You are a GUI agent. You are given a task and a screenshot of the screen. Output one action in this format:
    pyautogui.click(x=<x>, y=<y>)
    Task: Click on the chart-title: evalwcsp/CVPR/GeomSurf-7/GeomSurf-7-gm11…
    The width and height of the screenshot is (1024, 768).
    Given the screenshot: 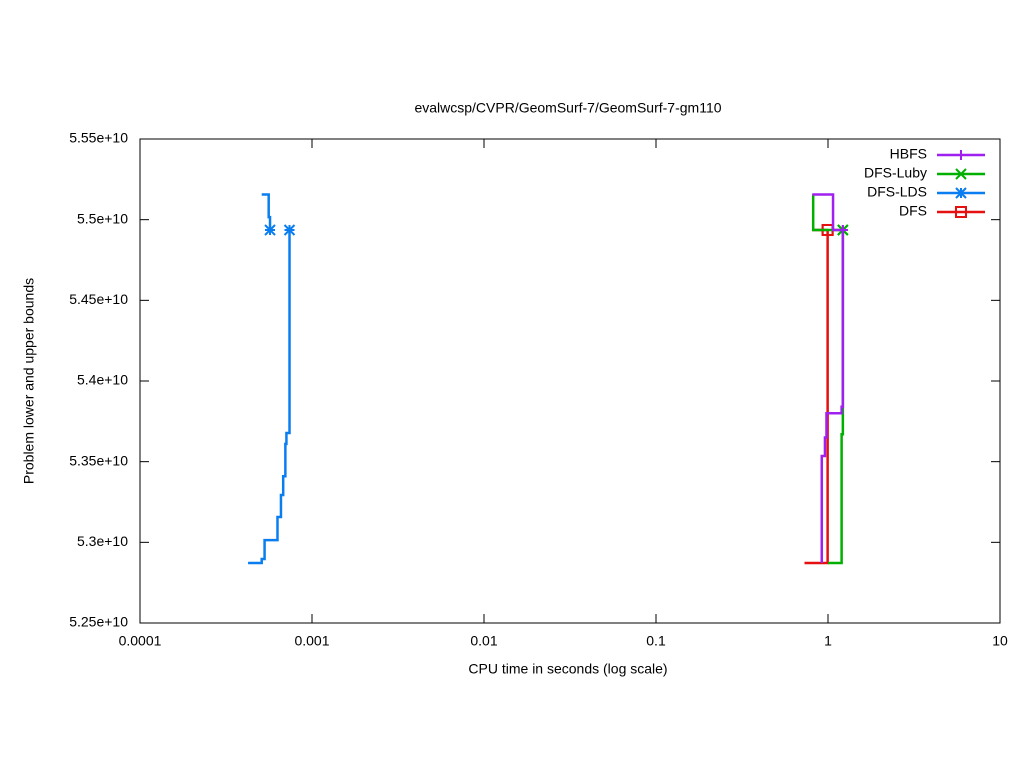 What is the action you would take?
    pyautogui.click(x=567, y=108)
    